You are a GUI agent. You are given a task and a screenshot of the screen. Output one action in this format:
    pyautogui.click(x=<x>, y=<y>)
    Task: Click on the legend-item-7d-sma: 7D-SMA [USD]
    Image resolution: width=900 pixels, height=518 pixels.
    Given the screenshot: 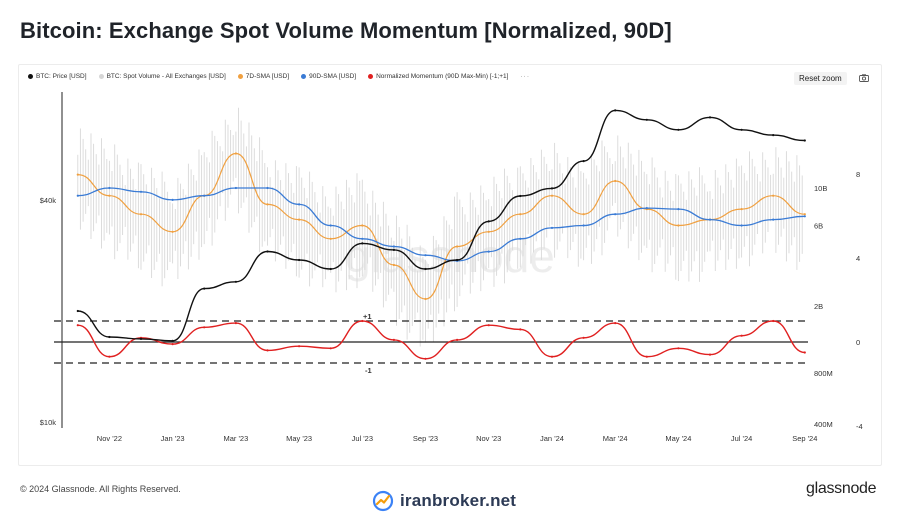 What is the action you would take?
    pyautogui.click(x=263, y=76)
    